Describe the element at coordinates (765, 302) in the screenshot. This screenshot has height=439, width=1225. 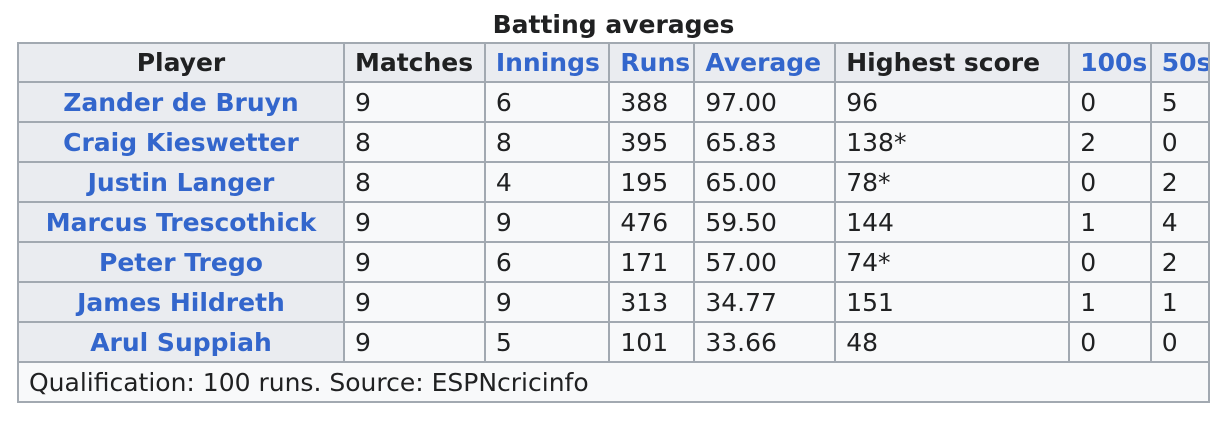
I see `cell-average: 34.77` at that location.